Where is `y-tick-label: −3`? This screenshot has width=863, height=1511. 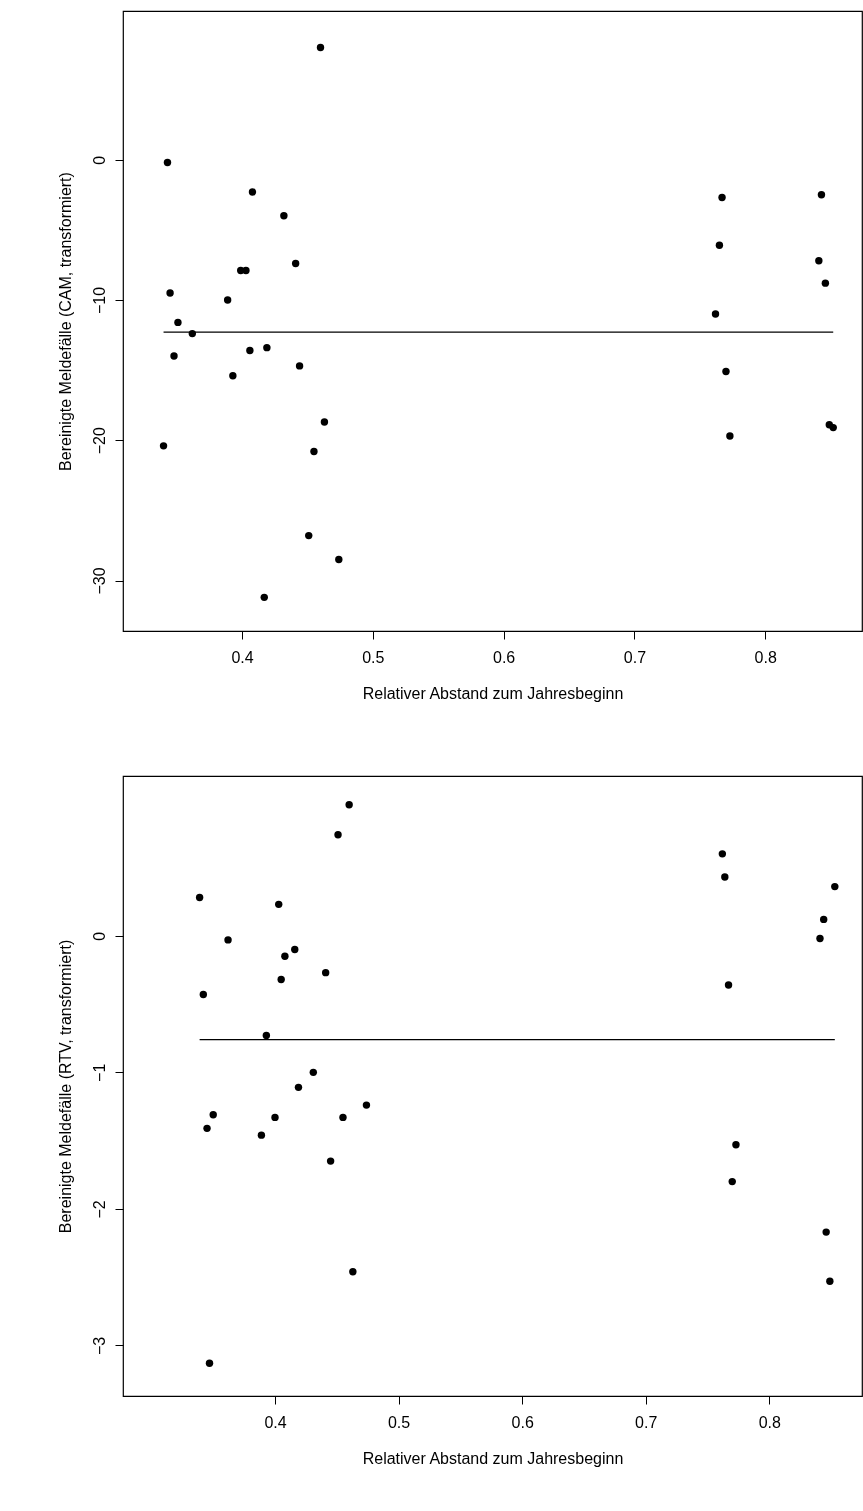
y-tick-label: −3 is located at coordinates (99, 1346).